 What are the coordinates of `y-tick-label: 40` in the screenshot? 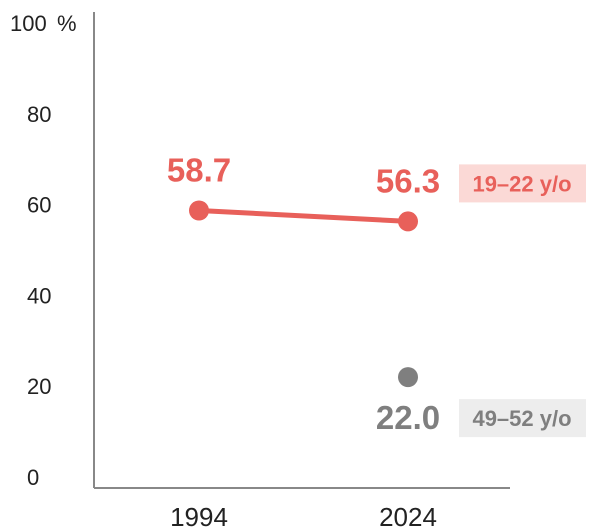 It's located at (39, 295).